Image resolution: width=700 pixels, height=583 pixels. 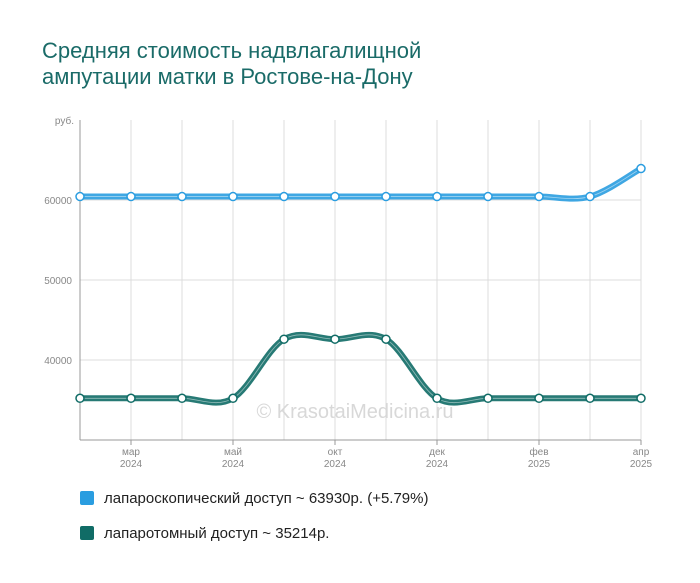 I want to click on series-line-laparotomic, so click(x=360, y=368).